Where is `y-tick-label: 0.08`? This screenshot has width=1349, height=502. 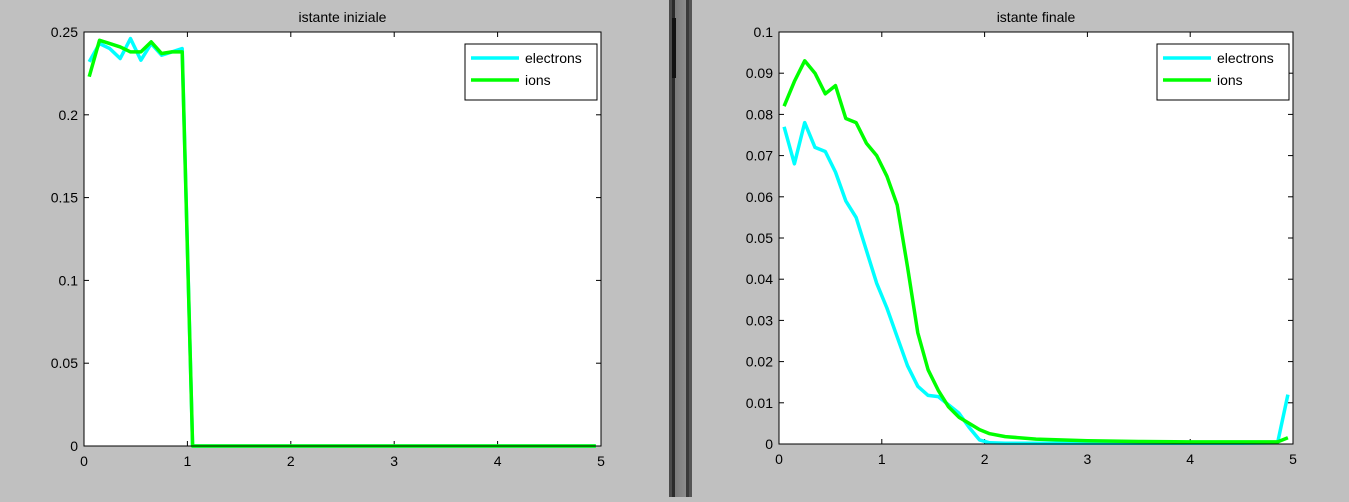
y-tick-label: 0.08 is located at coordinates (759, 114).